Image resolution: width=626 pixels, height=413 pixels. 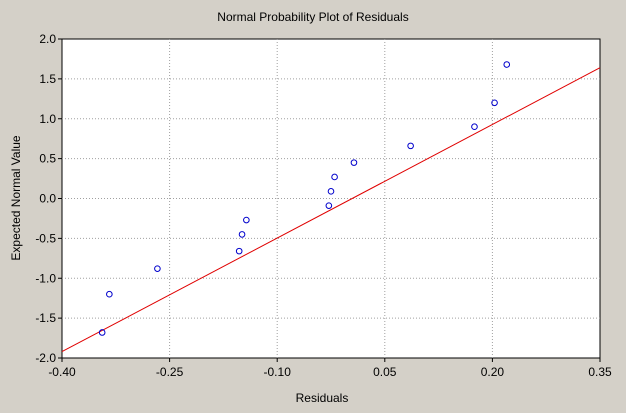 I want to click on y-tick-label: -0.5, so click(x=45, y=238).